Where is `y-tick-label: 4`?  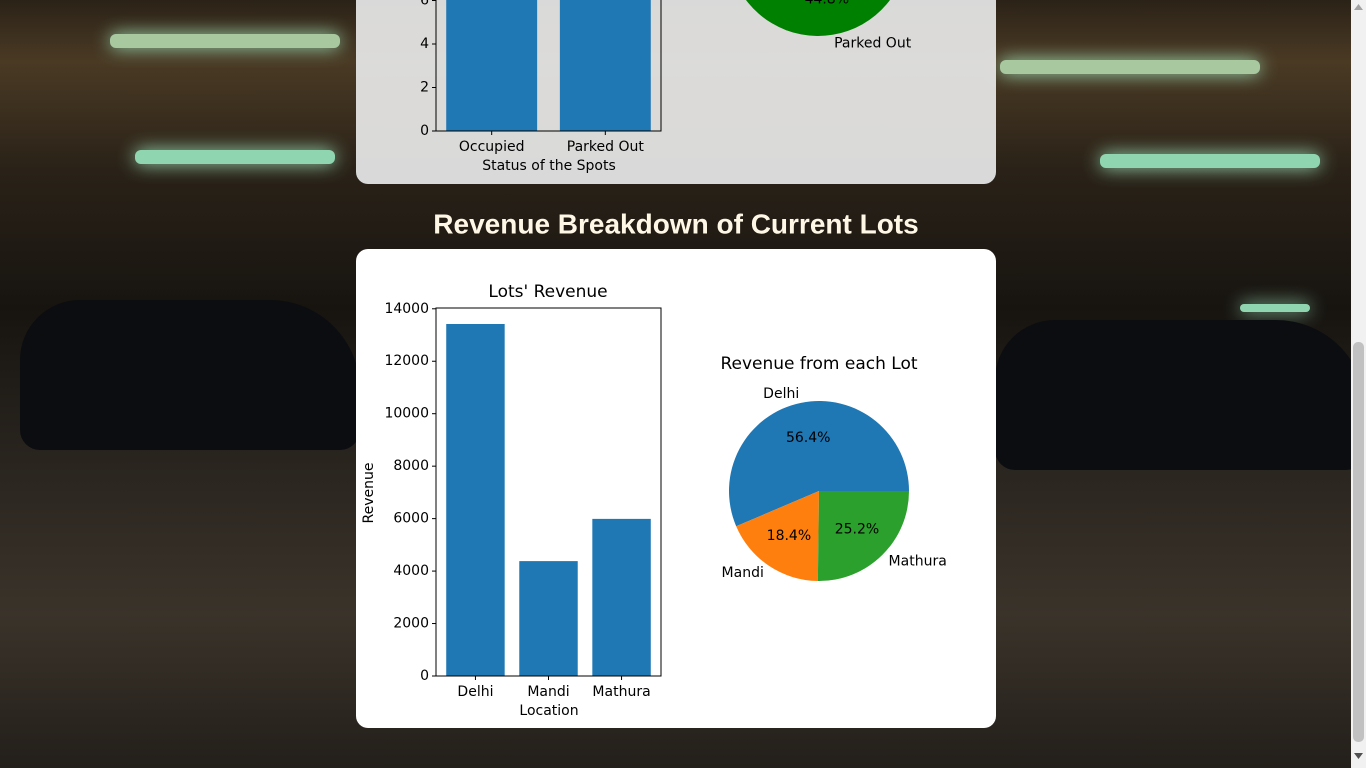 y-tick-label: 4 is located at coordinates (424, 44).